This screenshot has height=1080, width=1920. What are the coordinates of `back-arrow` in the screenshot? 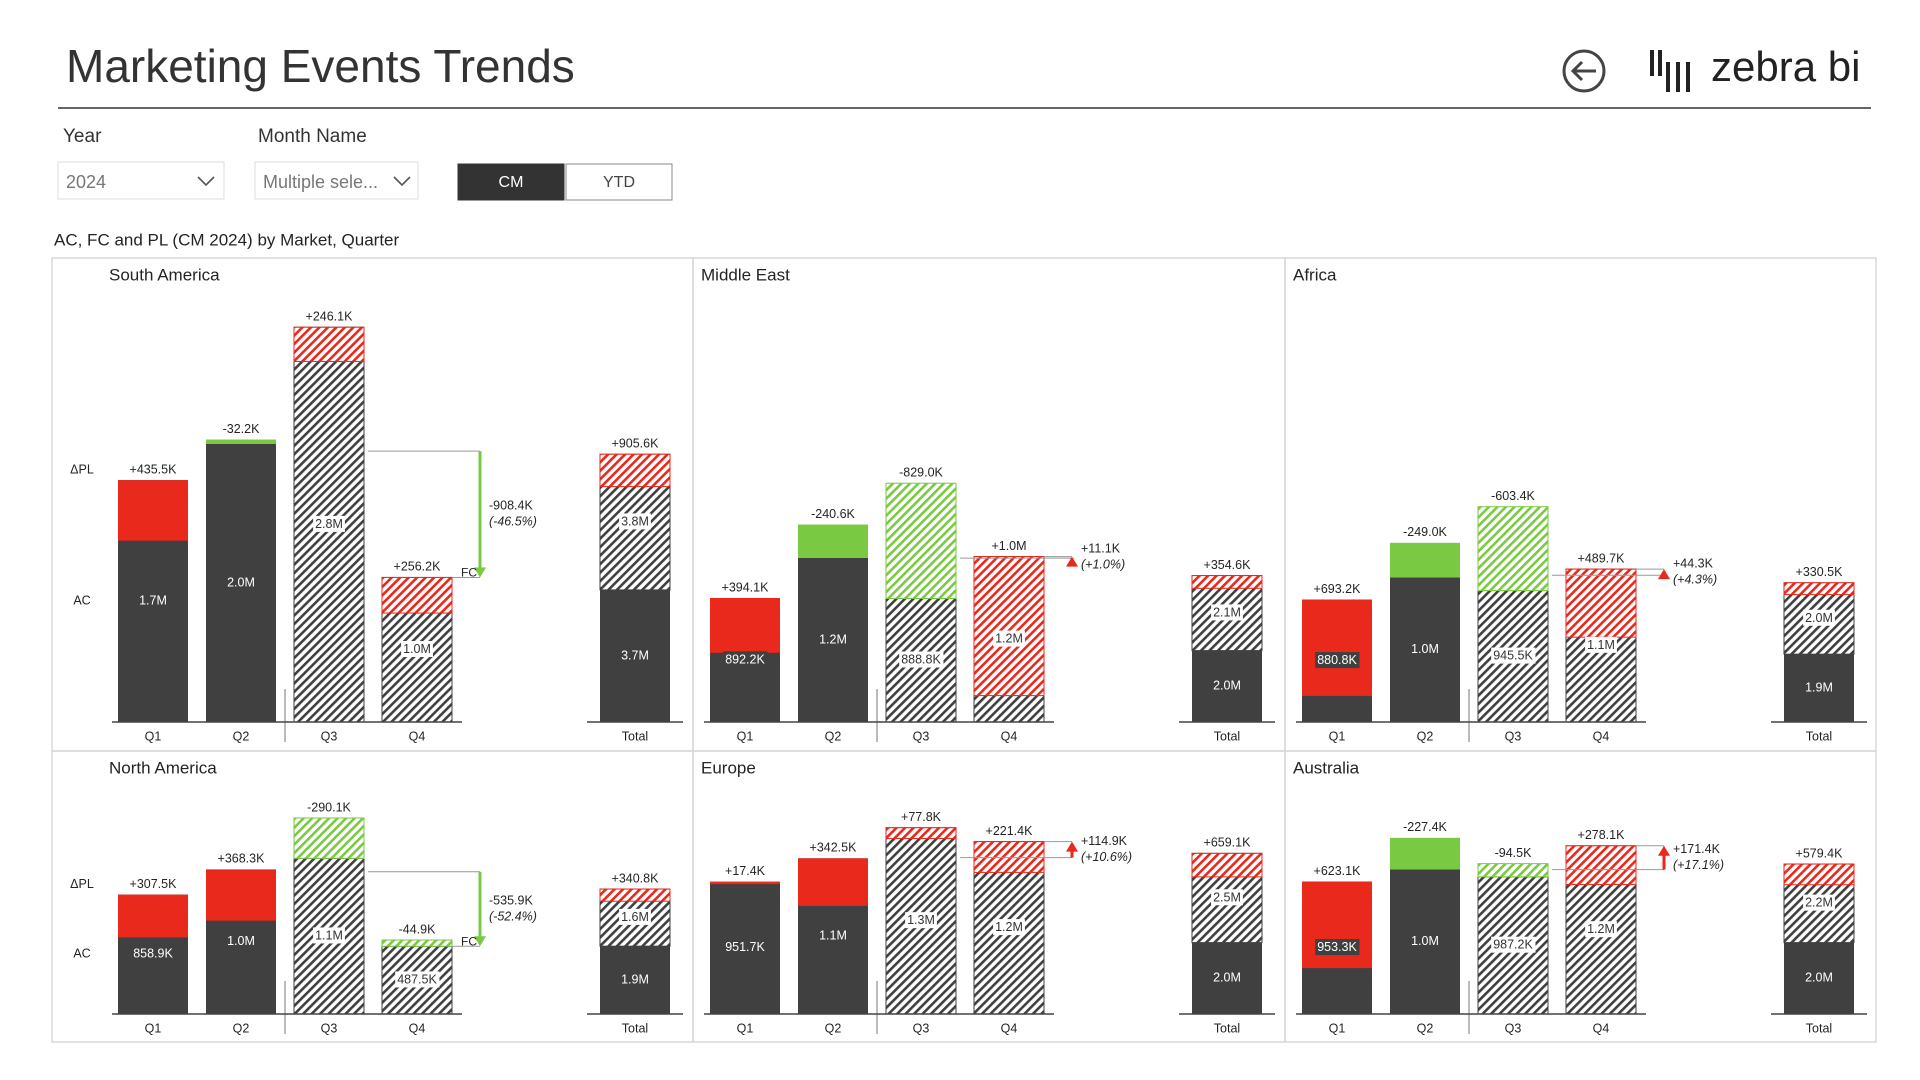 It's located at (1583, 71).